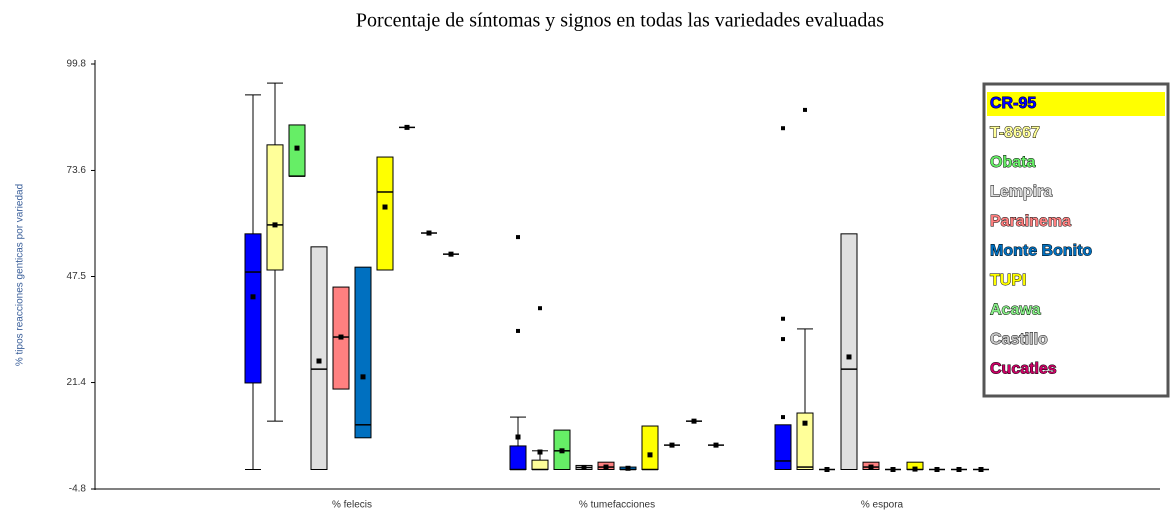 The width and height of the screenshot is (1173, 515). What do you see at coordinates (882, 505) in the screenshot?
I see `x-tick-label: % espora` at bounding box center [882, 505].